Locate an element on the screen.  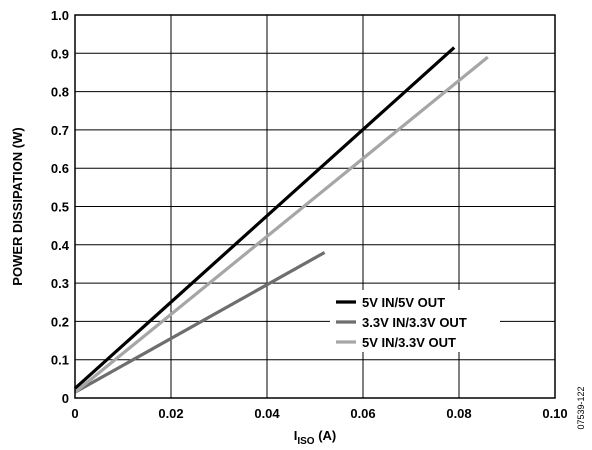
x-tick-label: 0.10 is located at coordinates (554, 413).